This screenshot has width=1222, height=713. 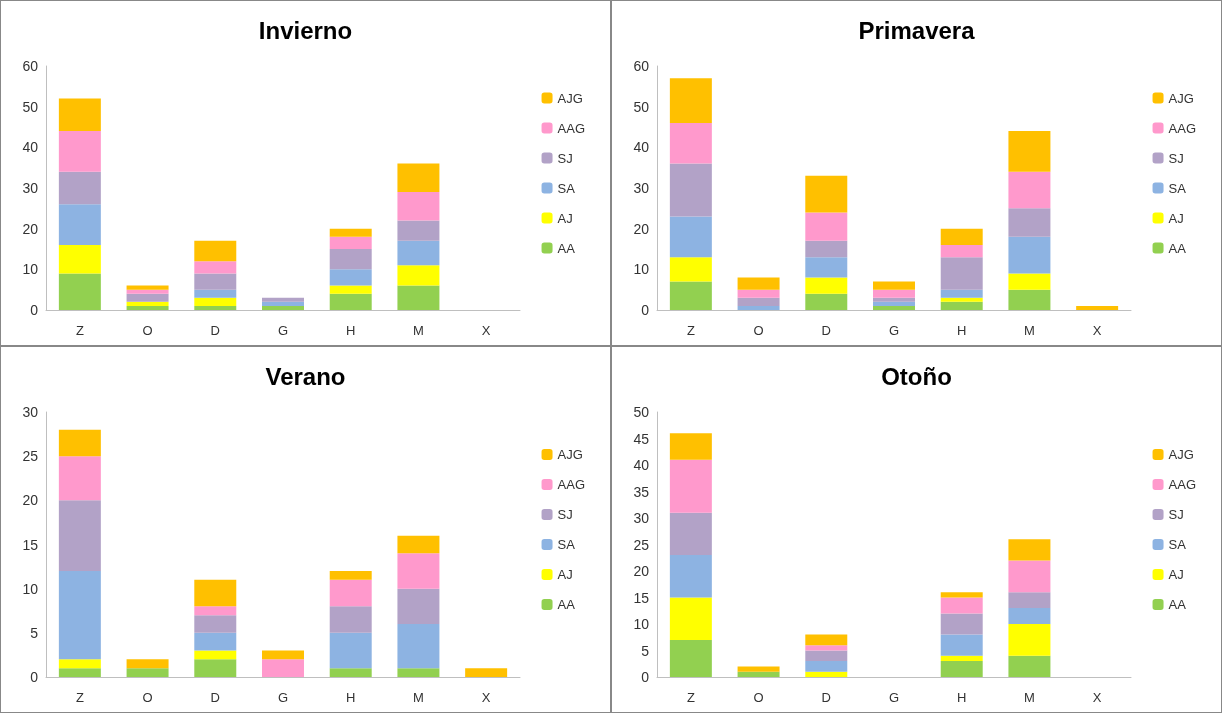 I want to click on y-tick-label: 50, so click(x=641, y=106).